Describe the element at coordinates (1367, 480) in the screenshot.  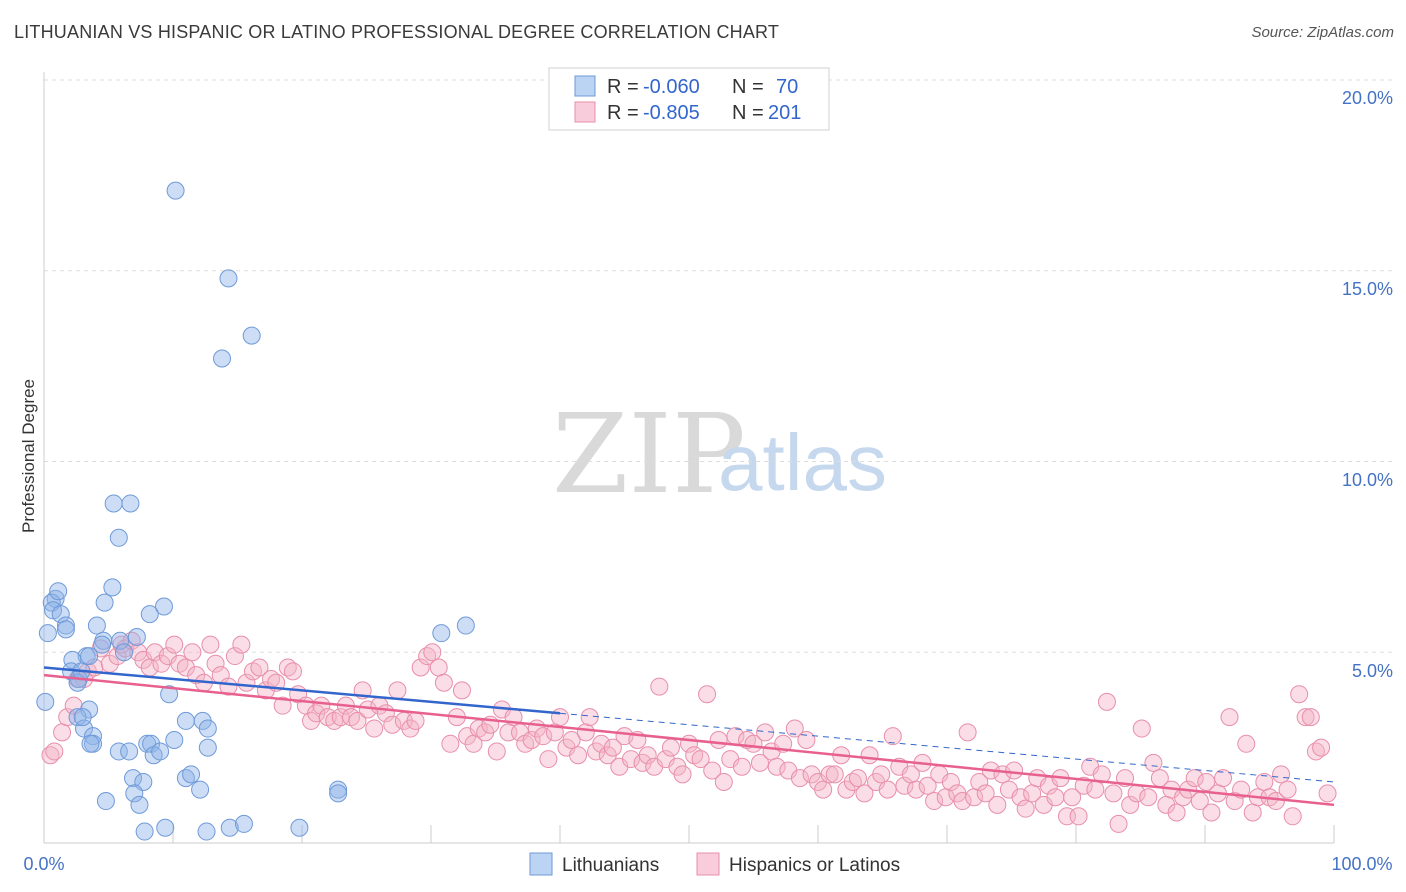
I see `y-tick-label-10: 10.0%` at that location.